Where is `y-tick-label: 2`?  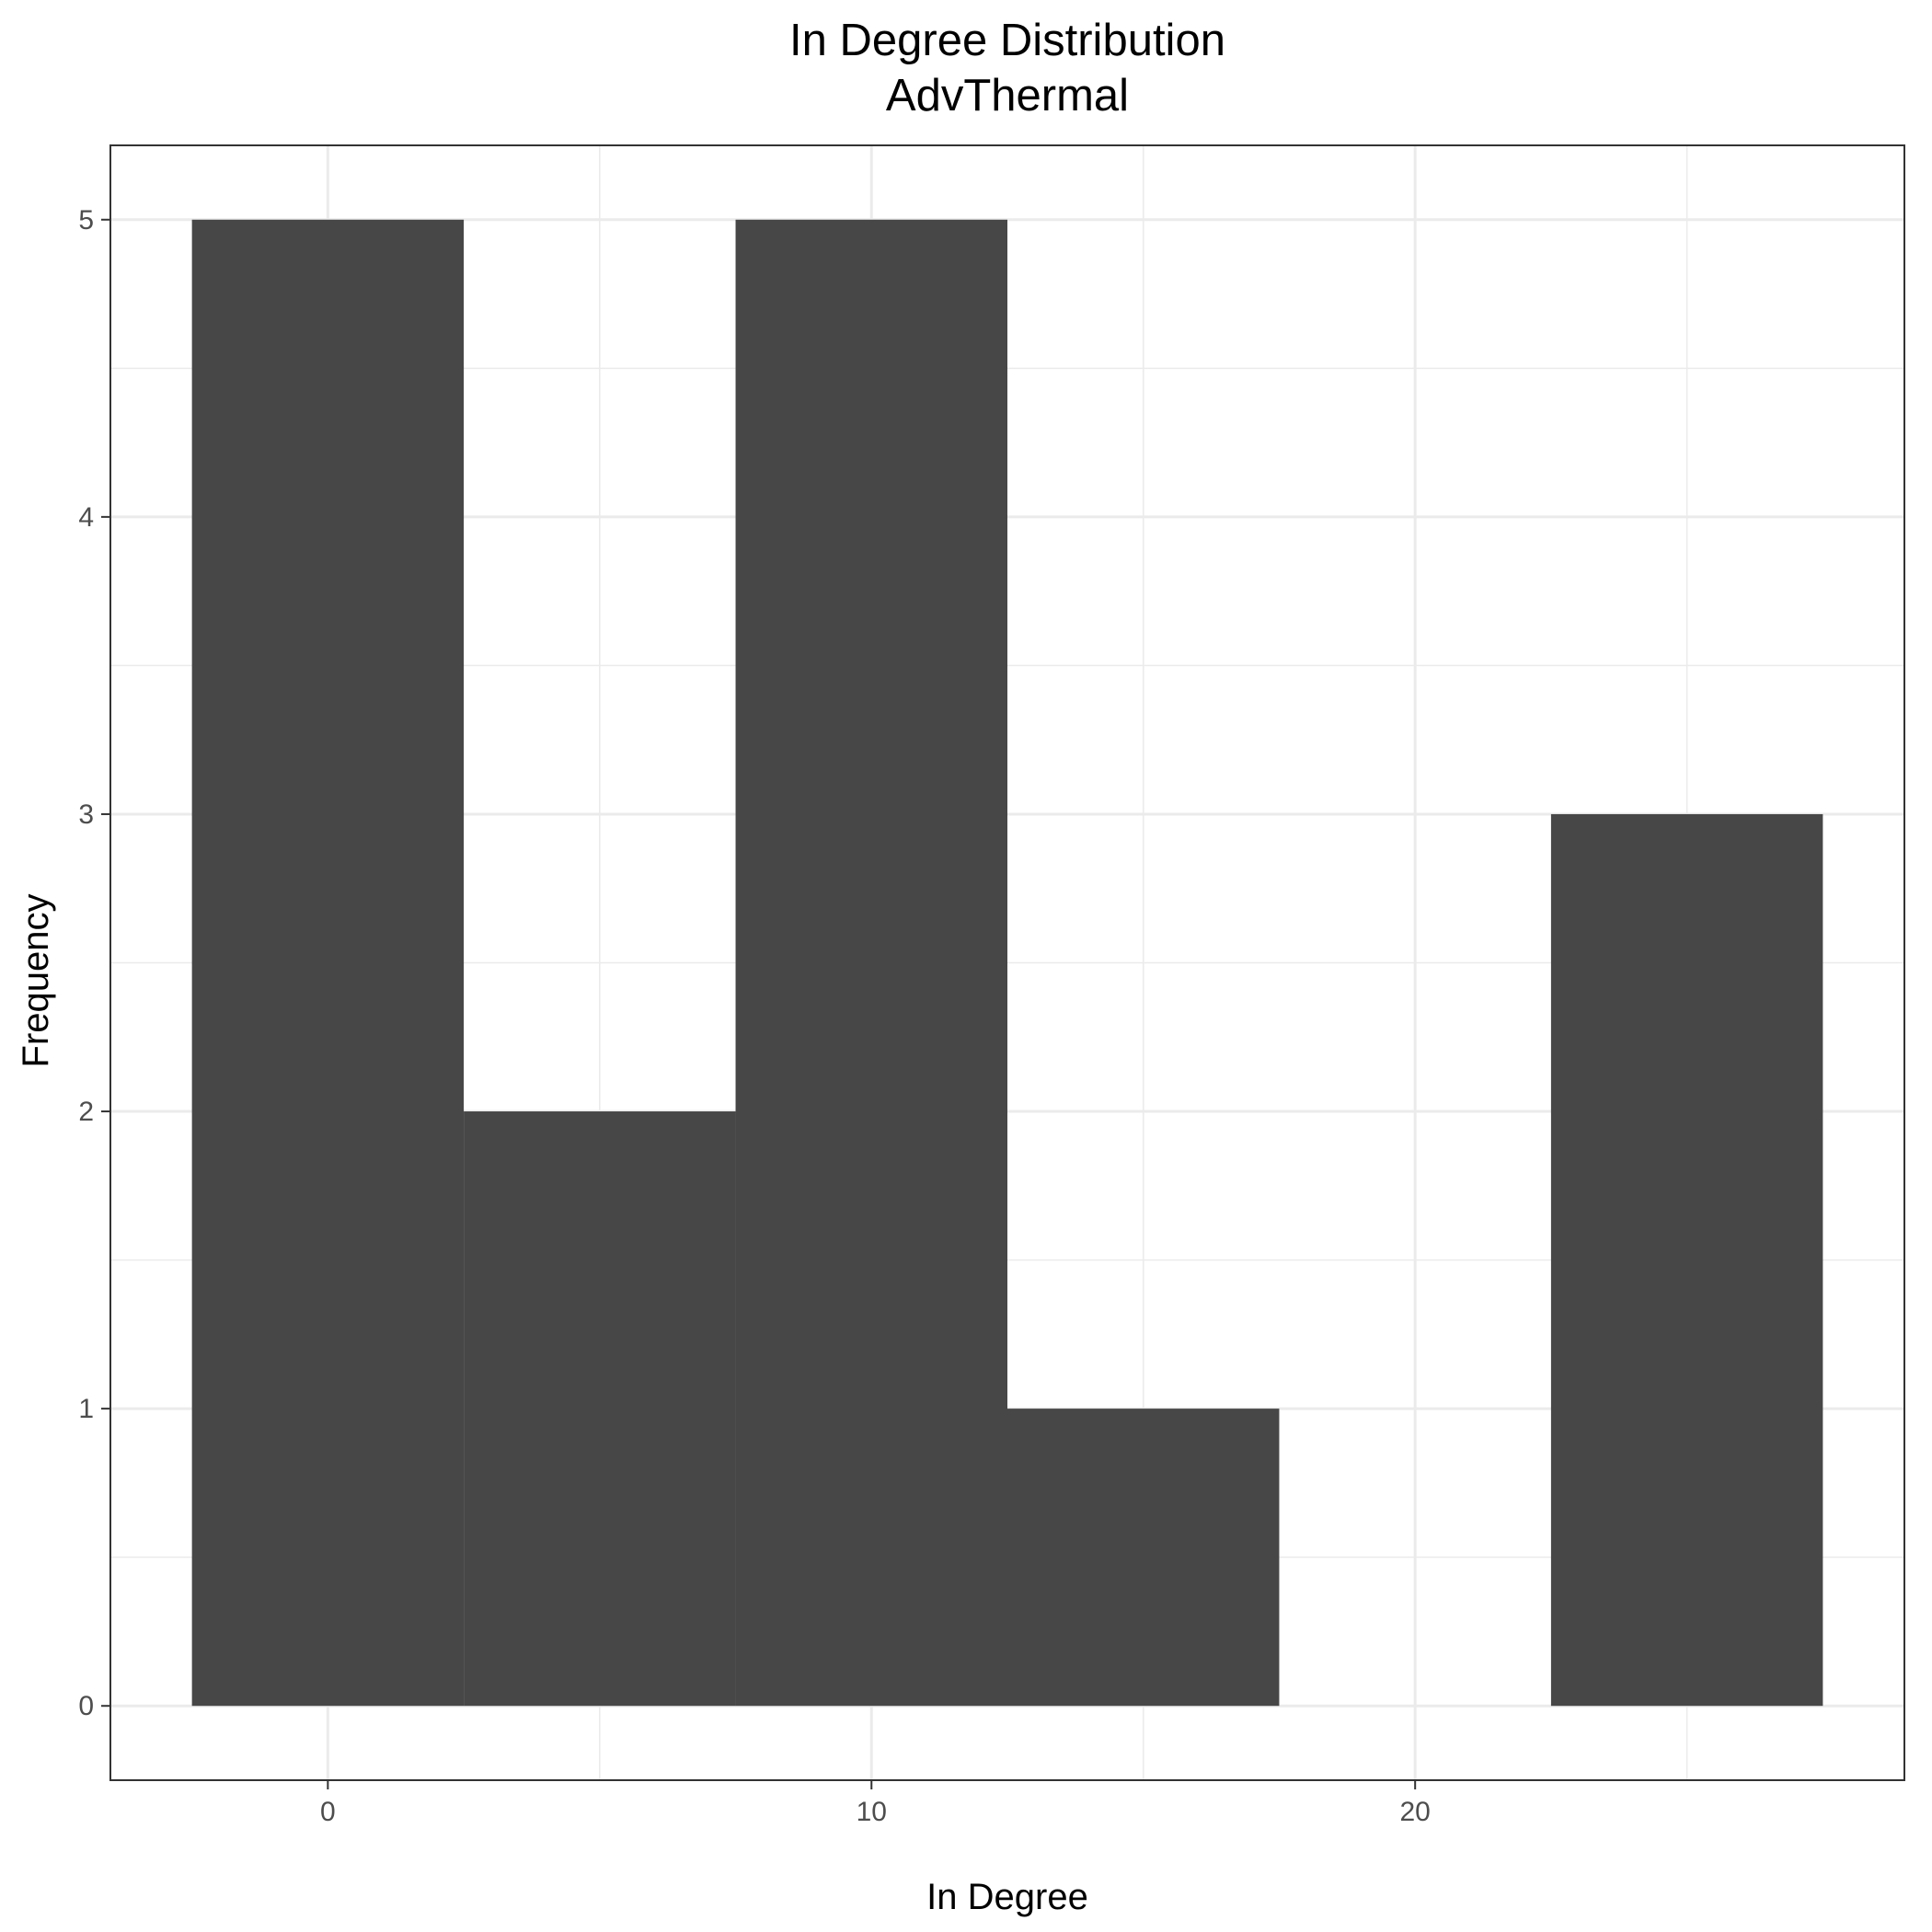 y-tick-label: 2 is located at coordinates (86, 1112).